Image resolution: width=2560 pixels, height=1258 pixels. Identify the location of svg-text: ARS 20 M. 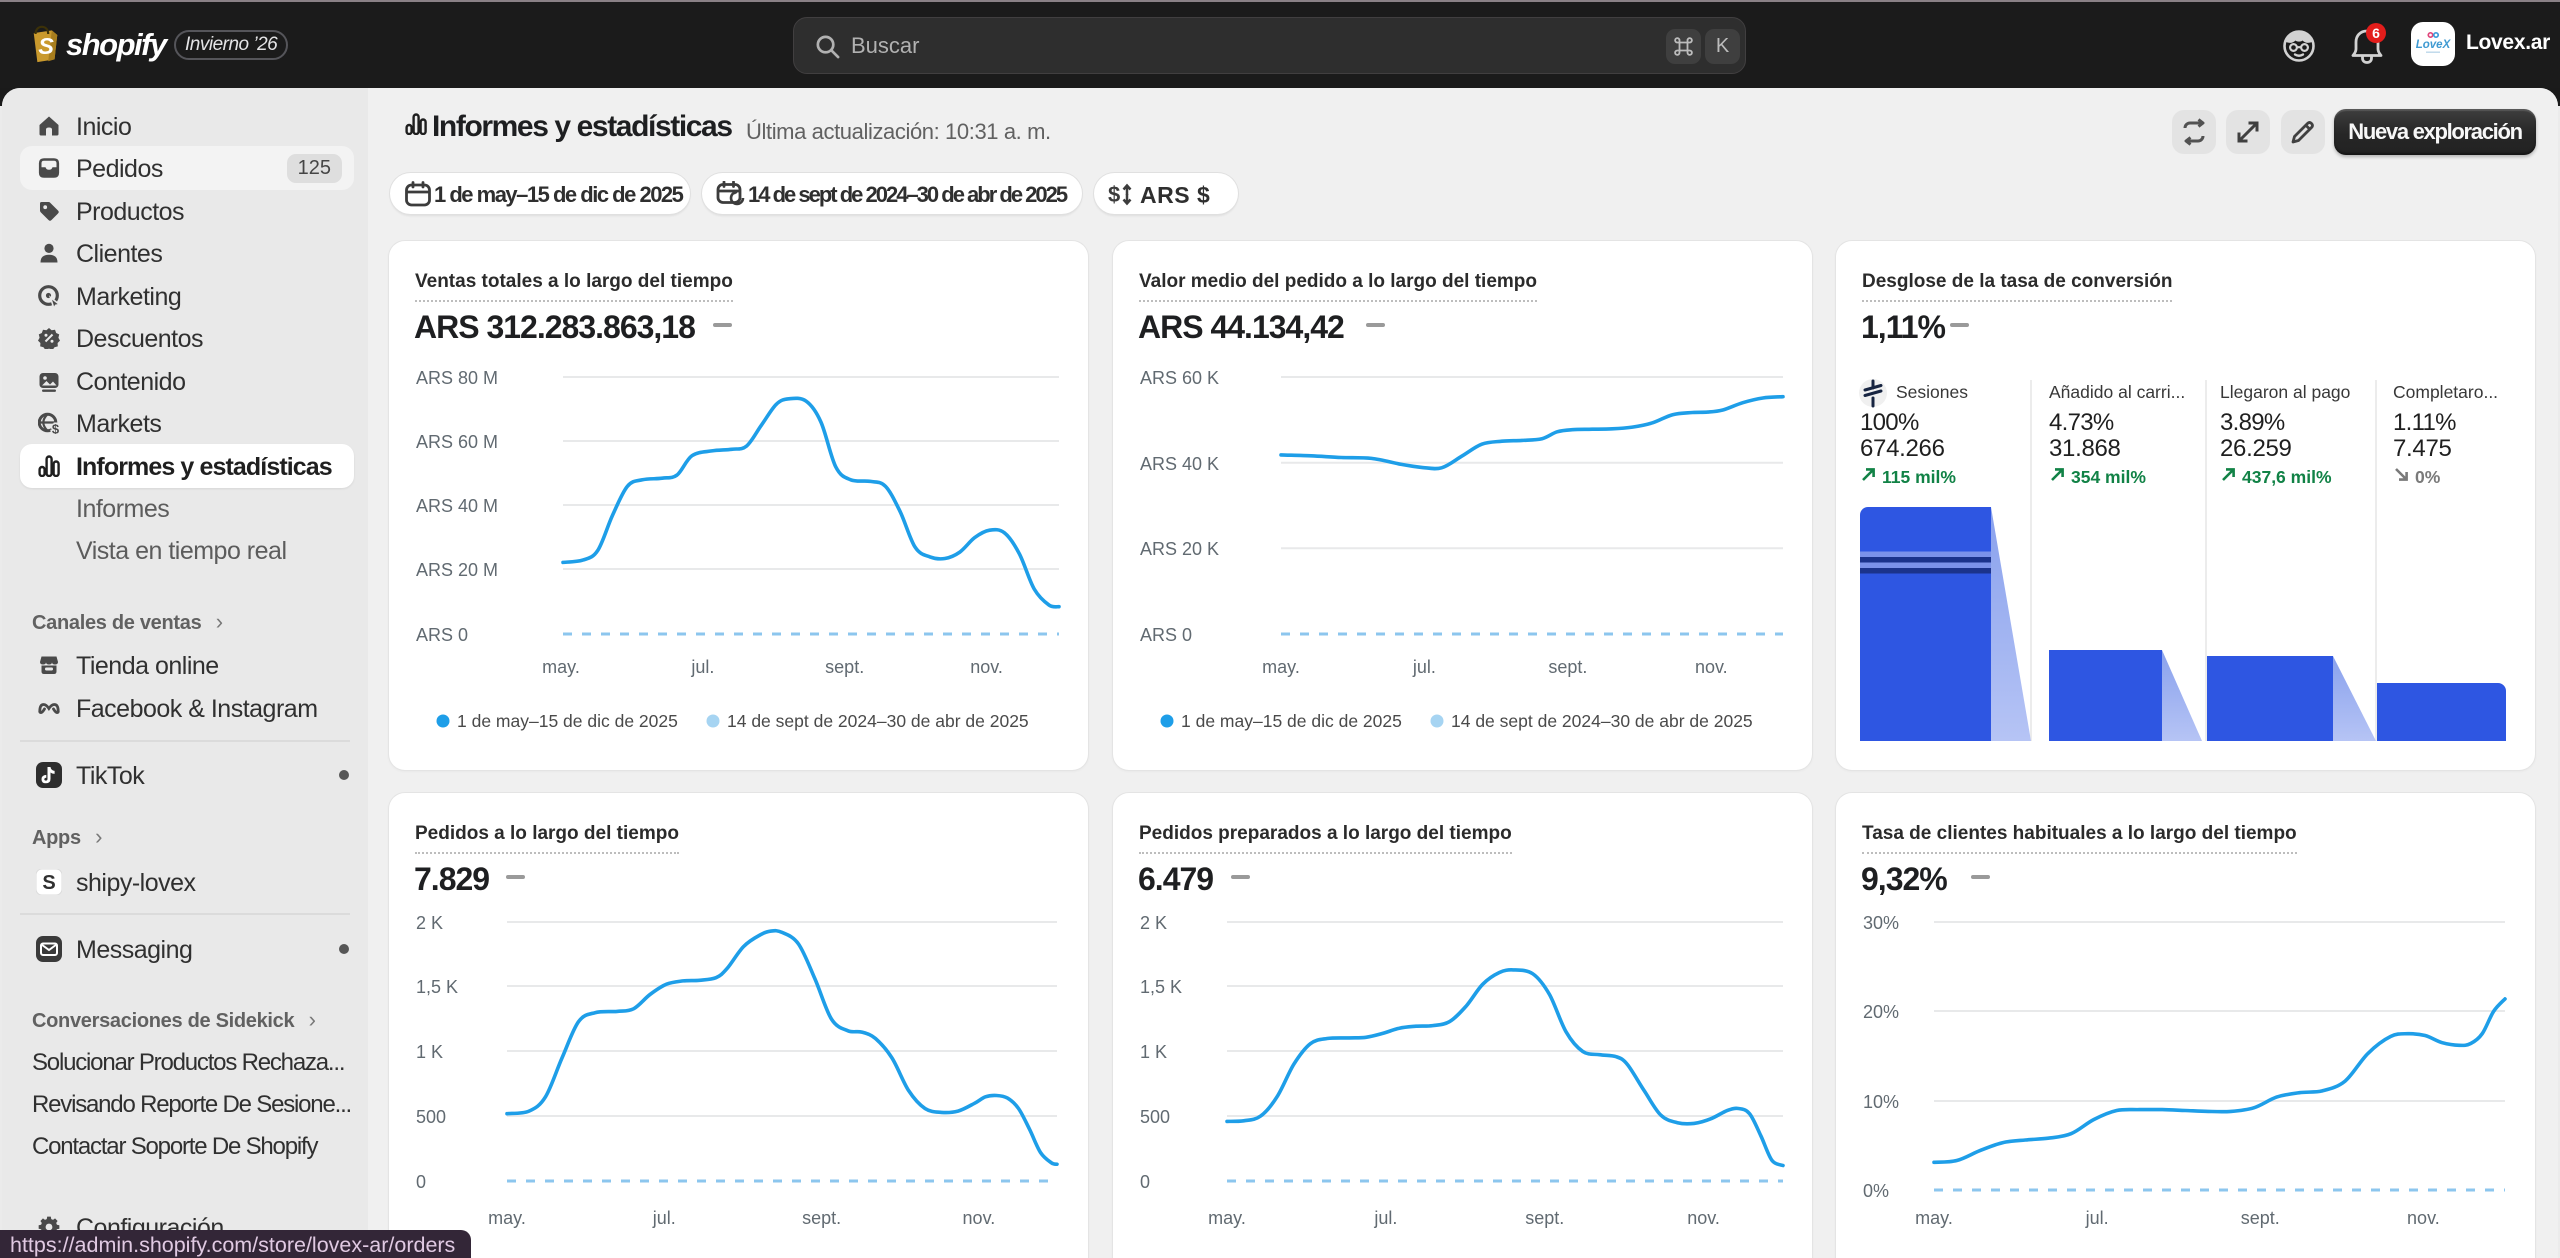
(457, 570).